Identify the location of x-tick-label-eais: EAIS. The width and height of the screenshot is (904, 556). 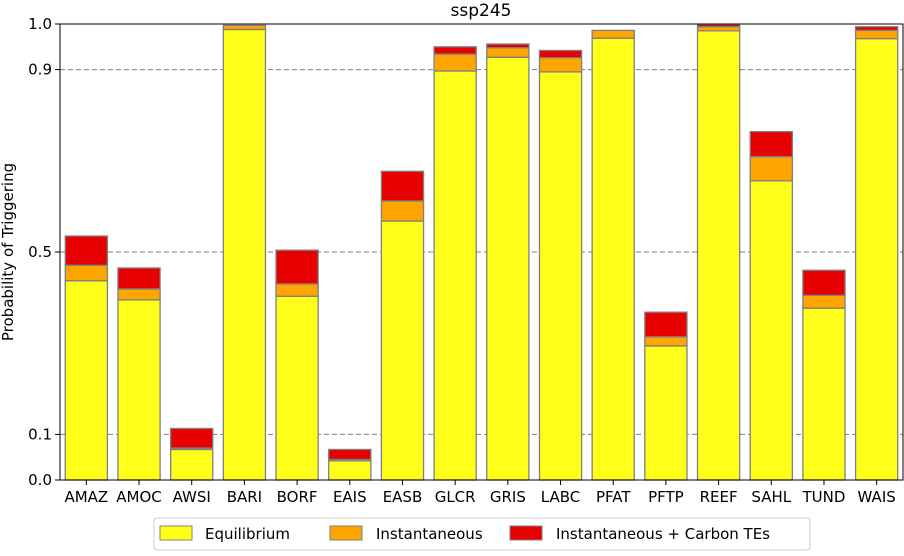
(350, 497).